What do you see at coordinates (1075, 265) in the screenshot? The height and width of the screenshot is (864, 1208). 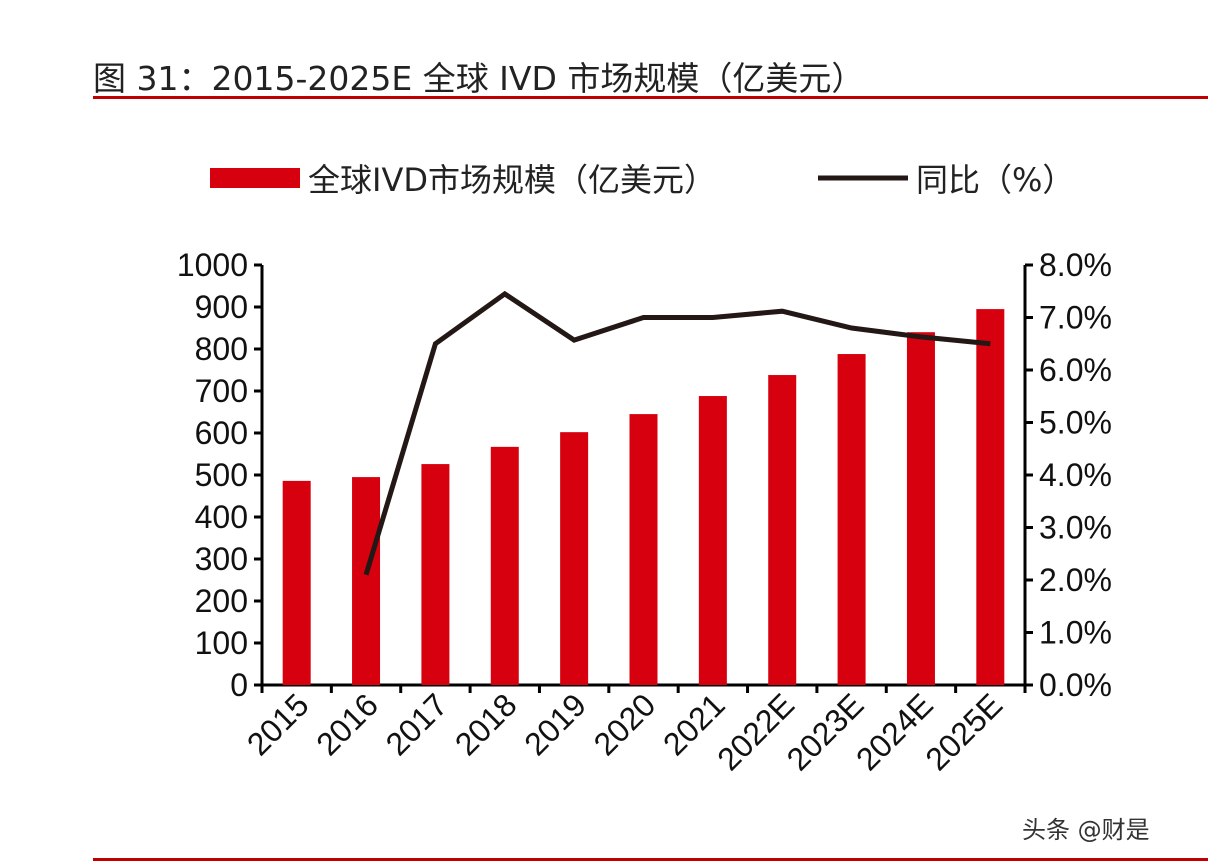 I see `right-tick-label: 8.0%` at bounding box center [1075, 265].